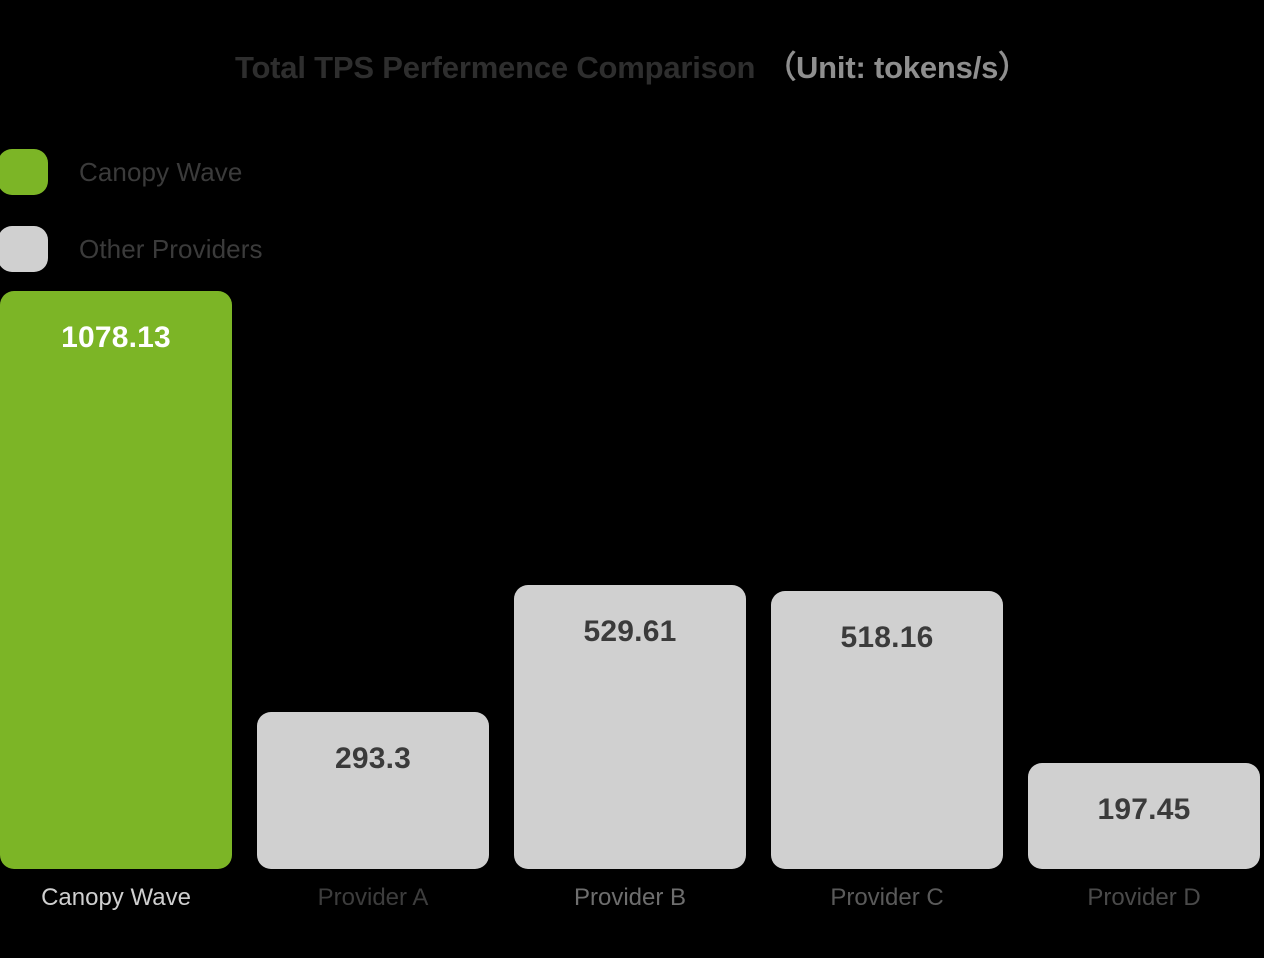  Describe the element at coordinates (171, 248) in the screenshot. I see `legend-item-label: Other Providers` at that location.